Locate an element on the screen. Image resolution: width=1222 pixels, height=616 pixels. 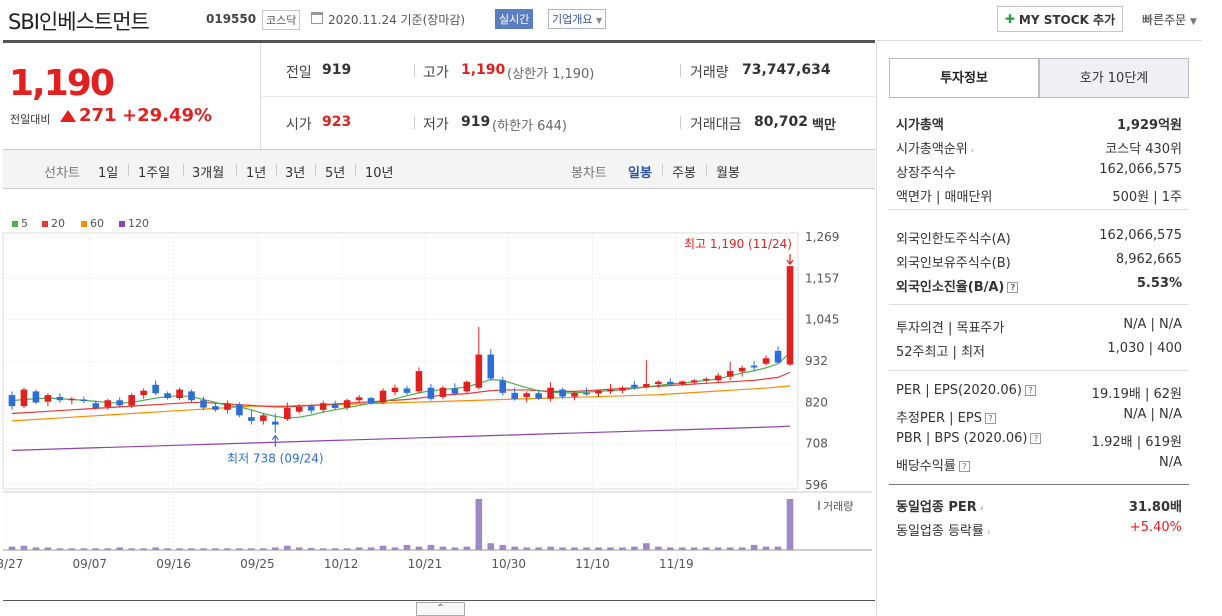
change-percent: +29.49% is located at coordinates (167, 115).